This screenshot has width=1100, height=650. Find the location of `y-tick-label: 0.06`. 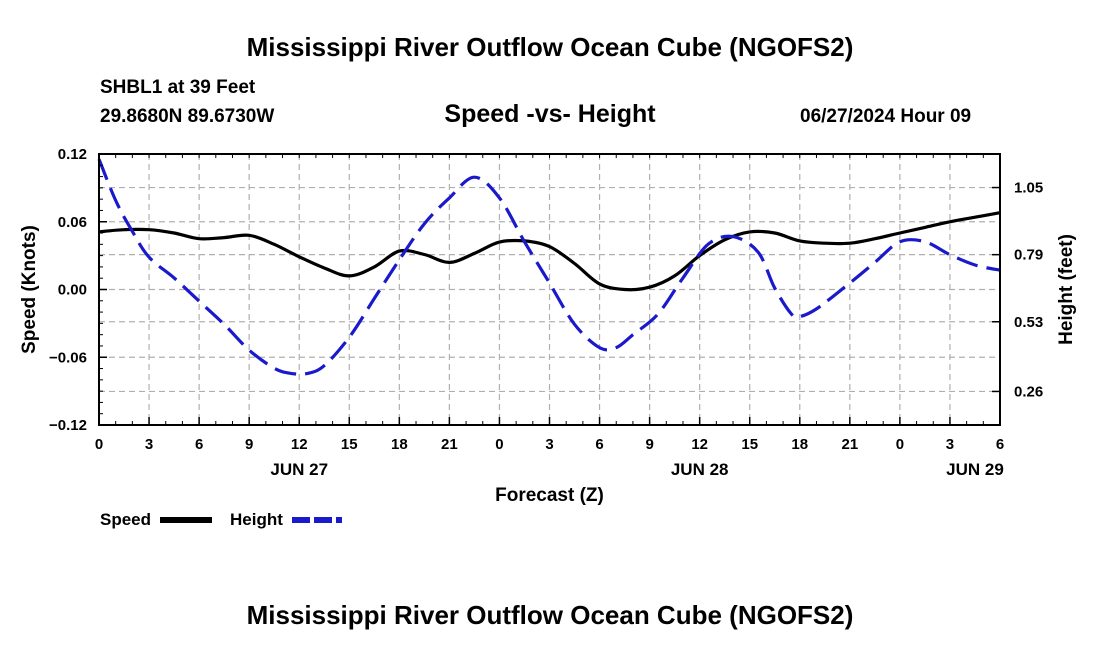

y-tick-label: 0.06 is located at coordinates (72, 222).